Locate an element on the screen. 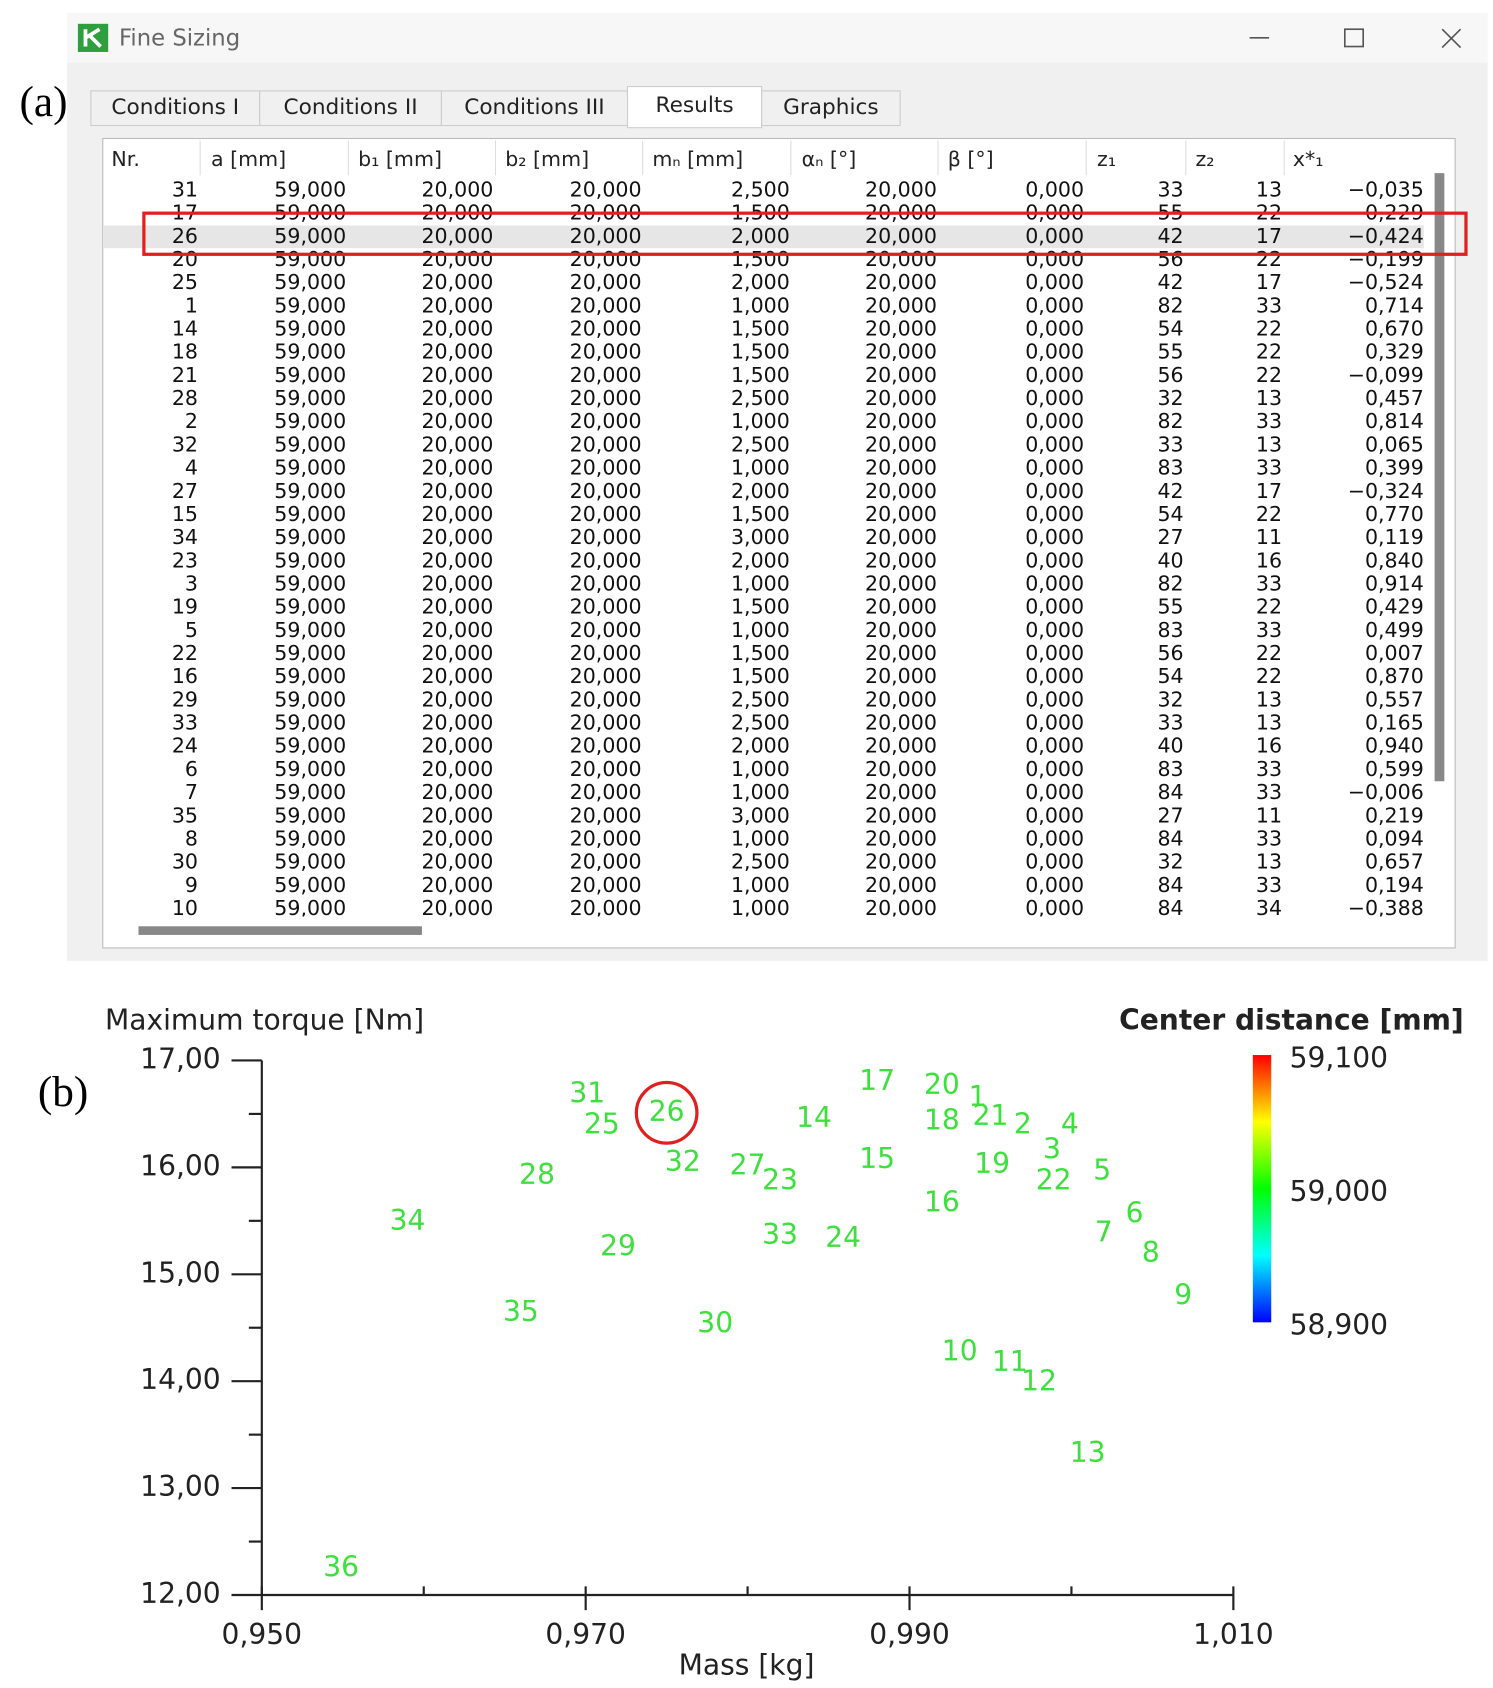 The image size is (1493, 1688). point-label: 27 is located at coordinates (748, 1164).